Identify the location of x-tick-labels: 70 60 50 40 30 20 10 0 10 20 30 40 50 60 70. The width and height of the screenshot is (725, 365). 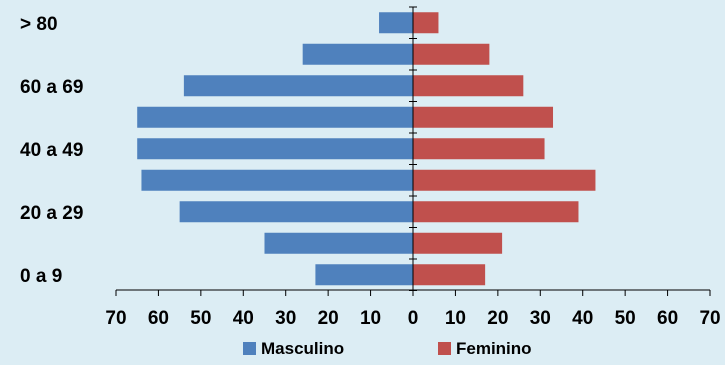
(412, 318).